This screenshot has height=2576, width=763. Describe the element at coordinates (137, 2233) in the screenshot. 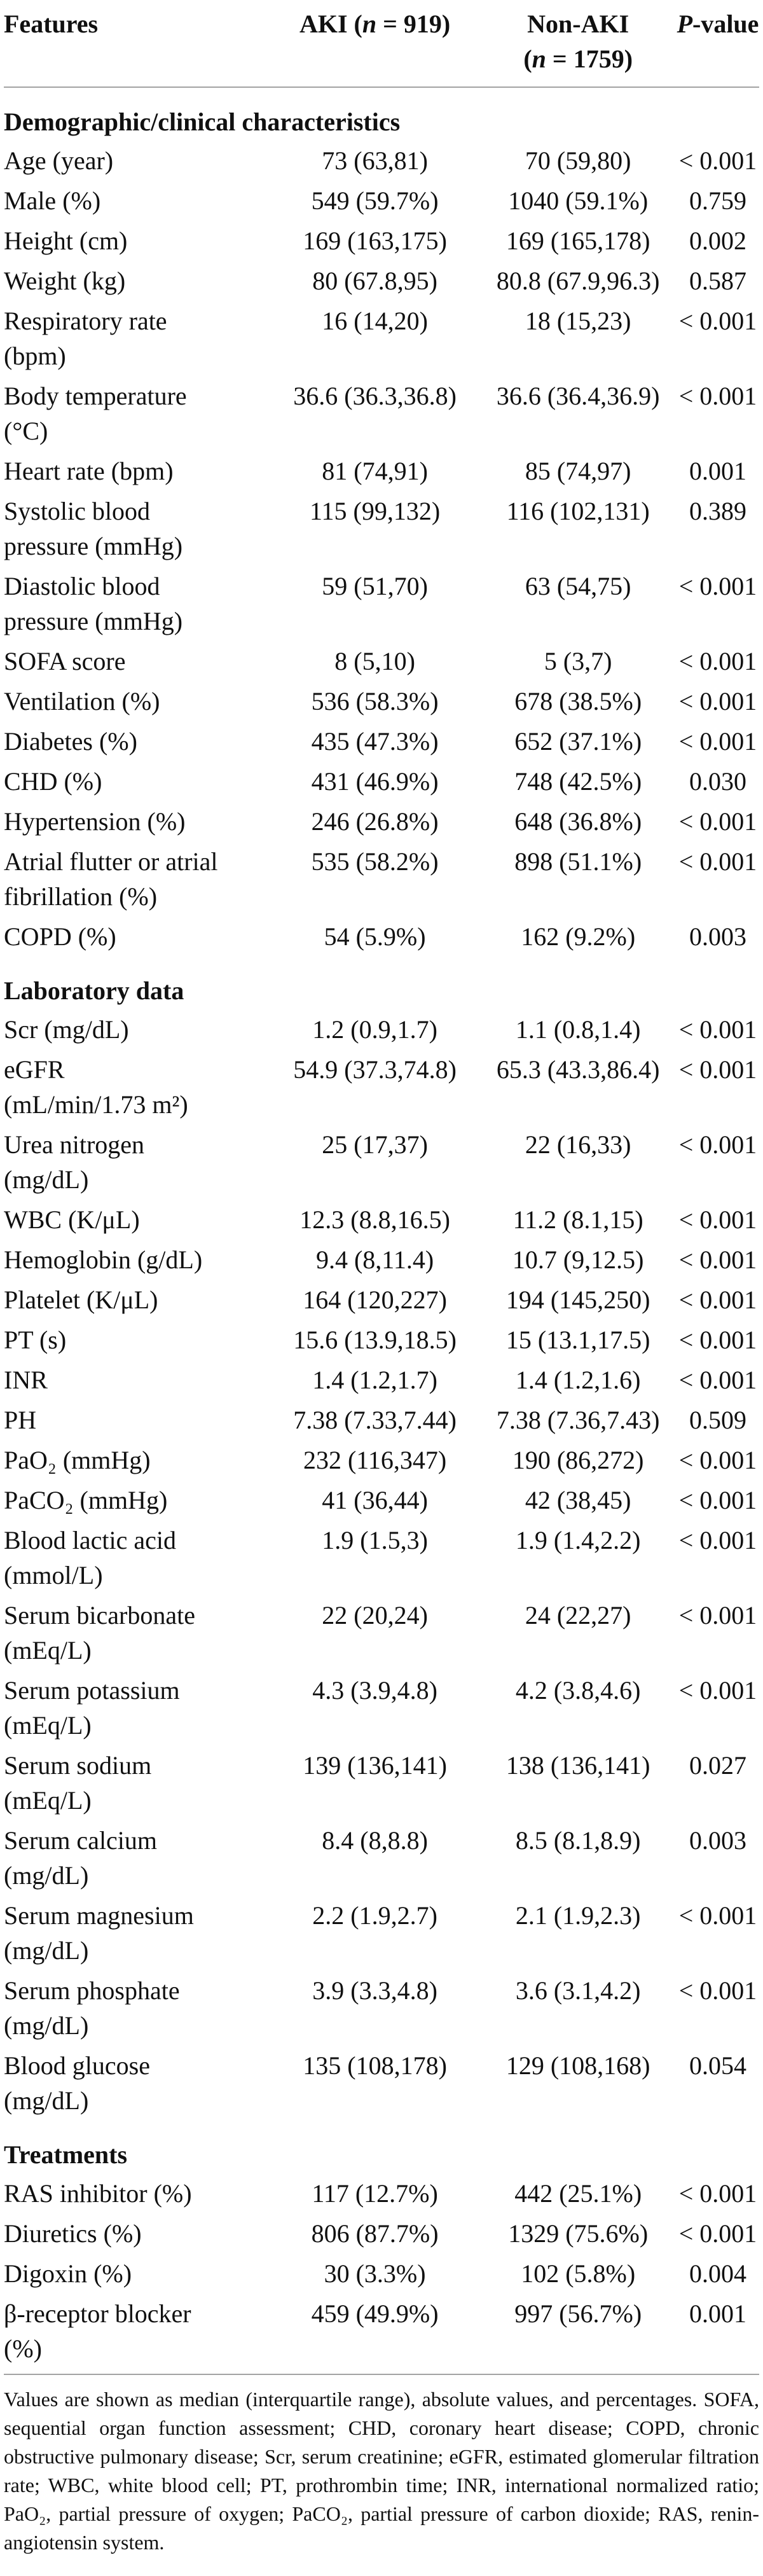

I see `feature-cell: Diuretics (%)` at that location.